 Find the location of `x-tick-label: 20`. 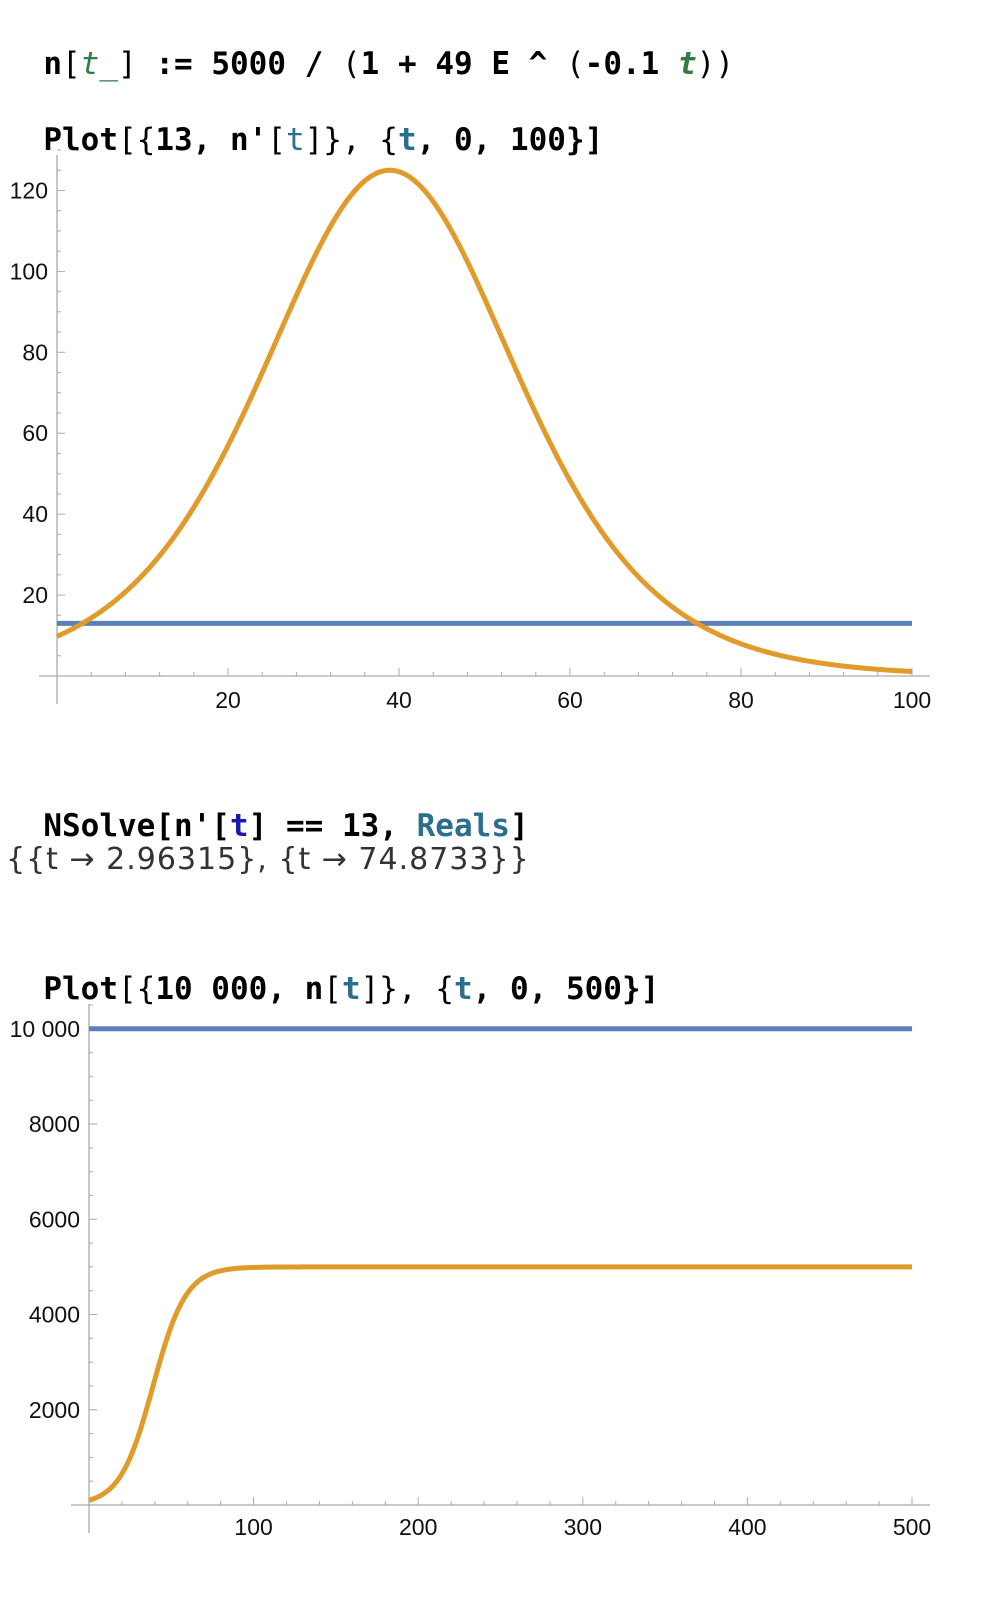

x-tick-label: 20 is located at coordinates (228, 700).